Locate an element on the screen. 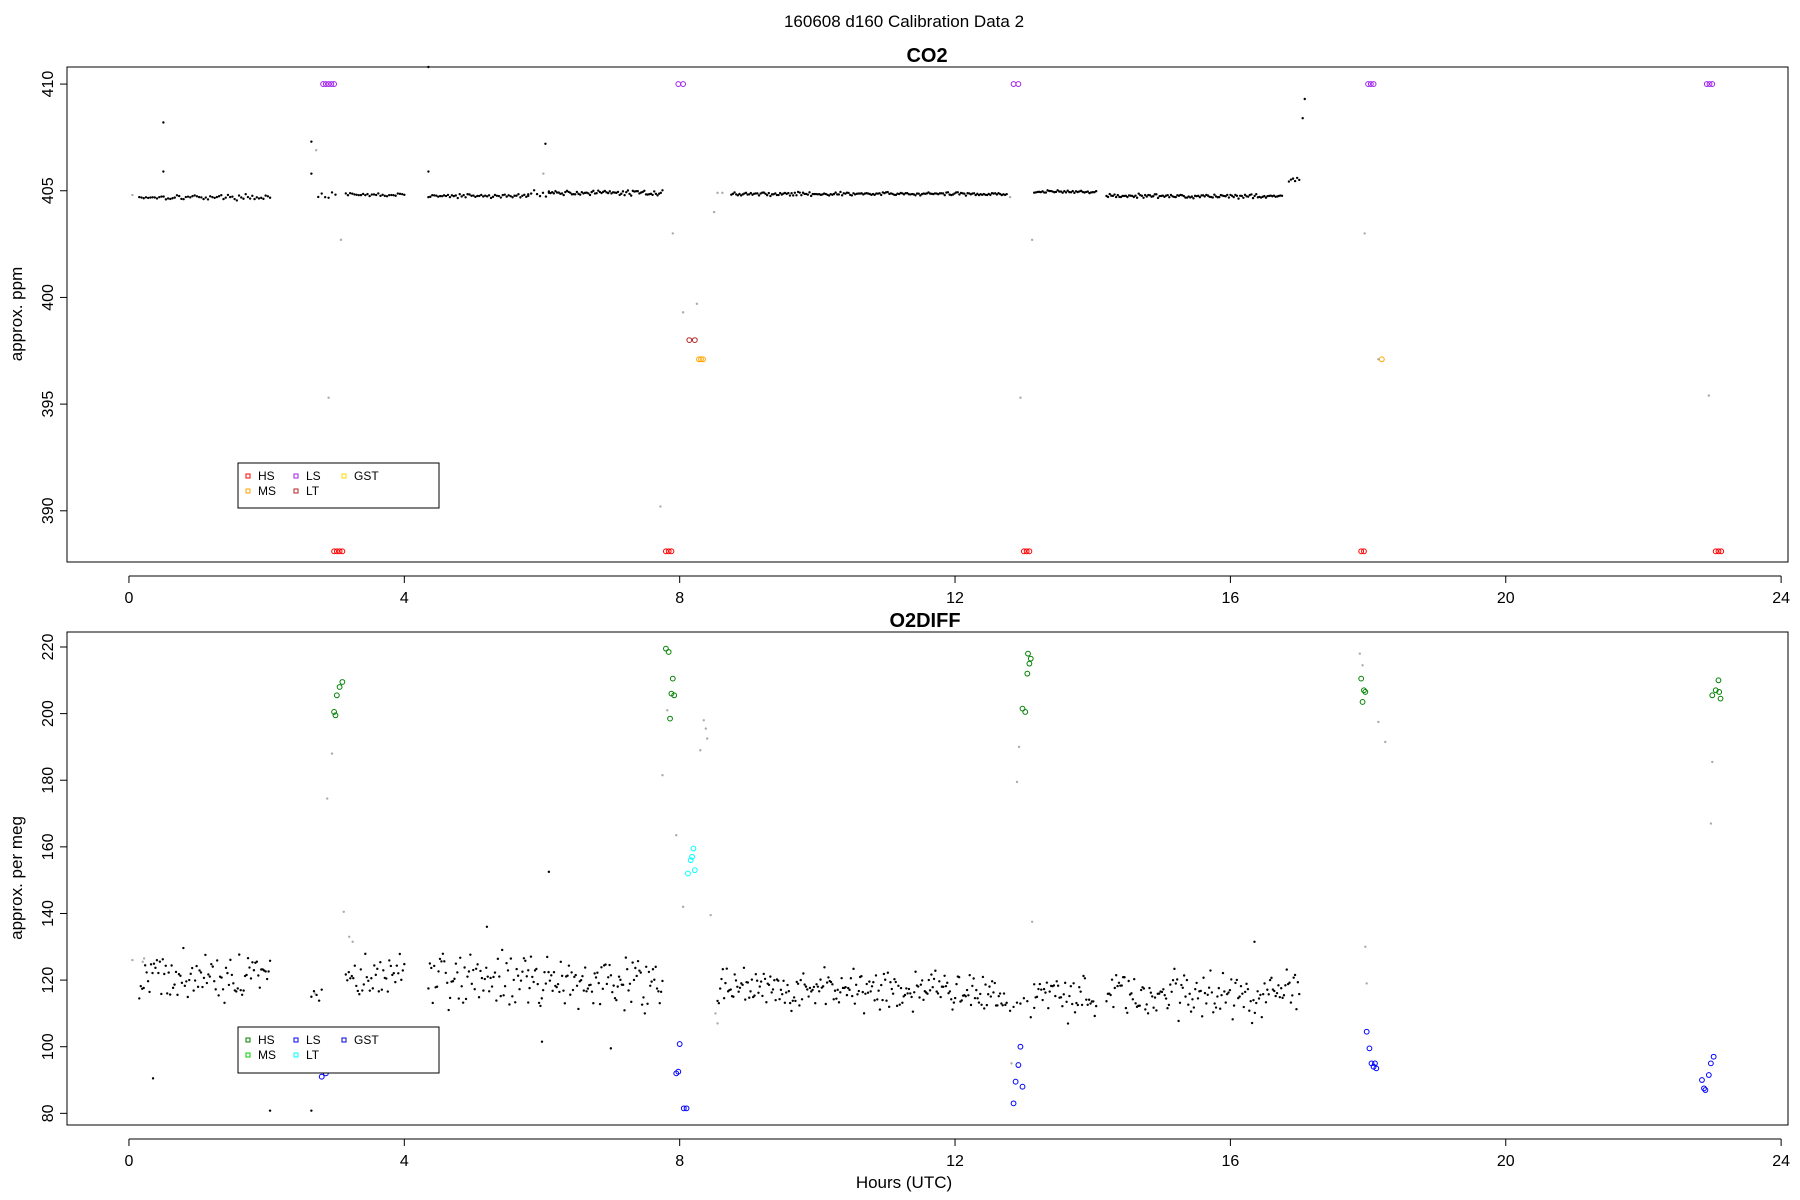 Image resolution: width=1800 pixels, height=1200 pixels. legend-label: HS is located at coordinates (266, 476).